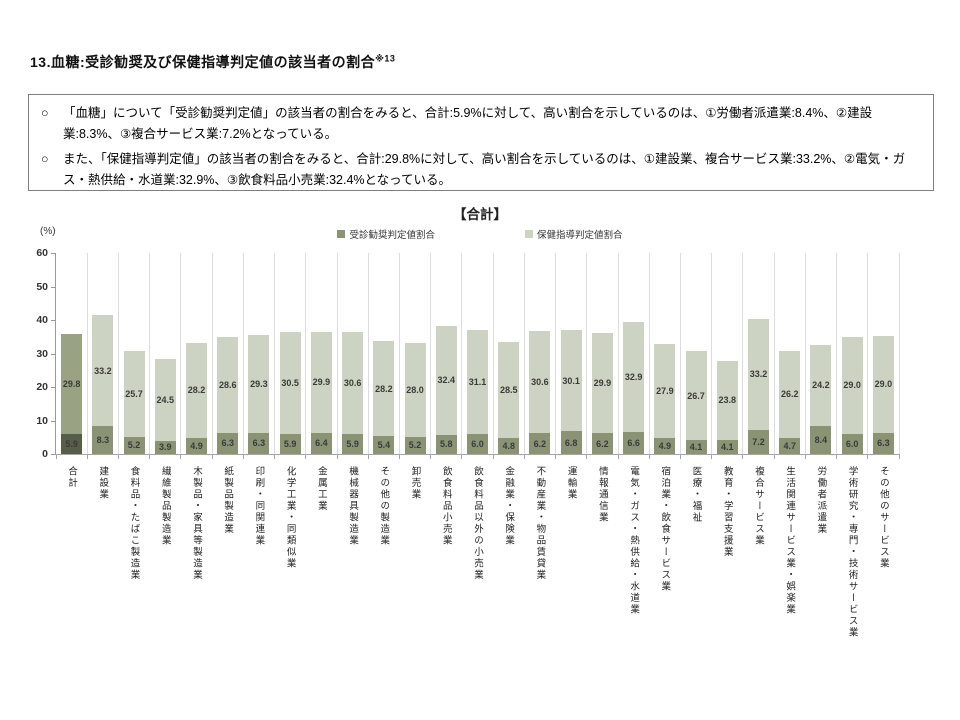  Describe the element at coordinates (195, 578) in the screenshot. I see `x-category-label: 木製品・家具等製造業` at that location.